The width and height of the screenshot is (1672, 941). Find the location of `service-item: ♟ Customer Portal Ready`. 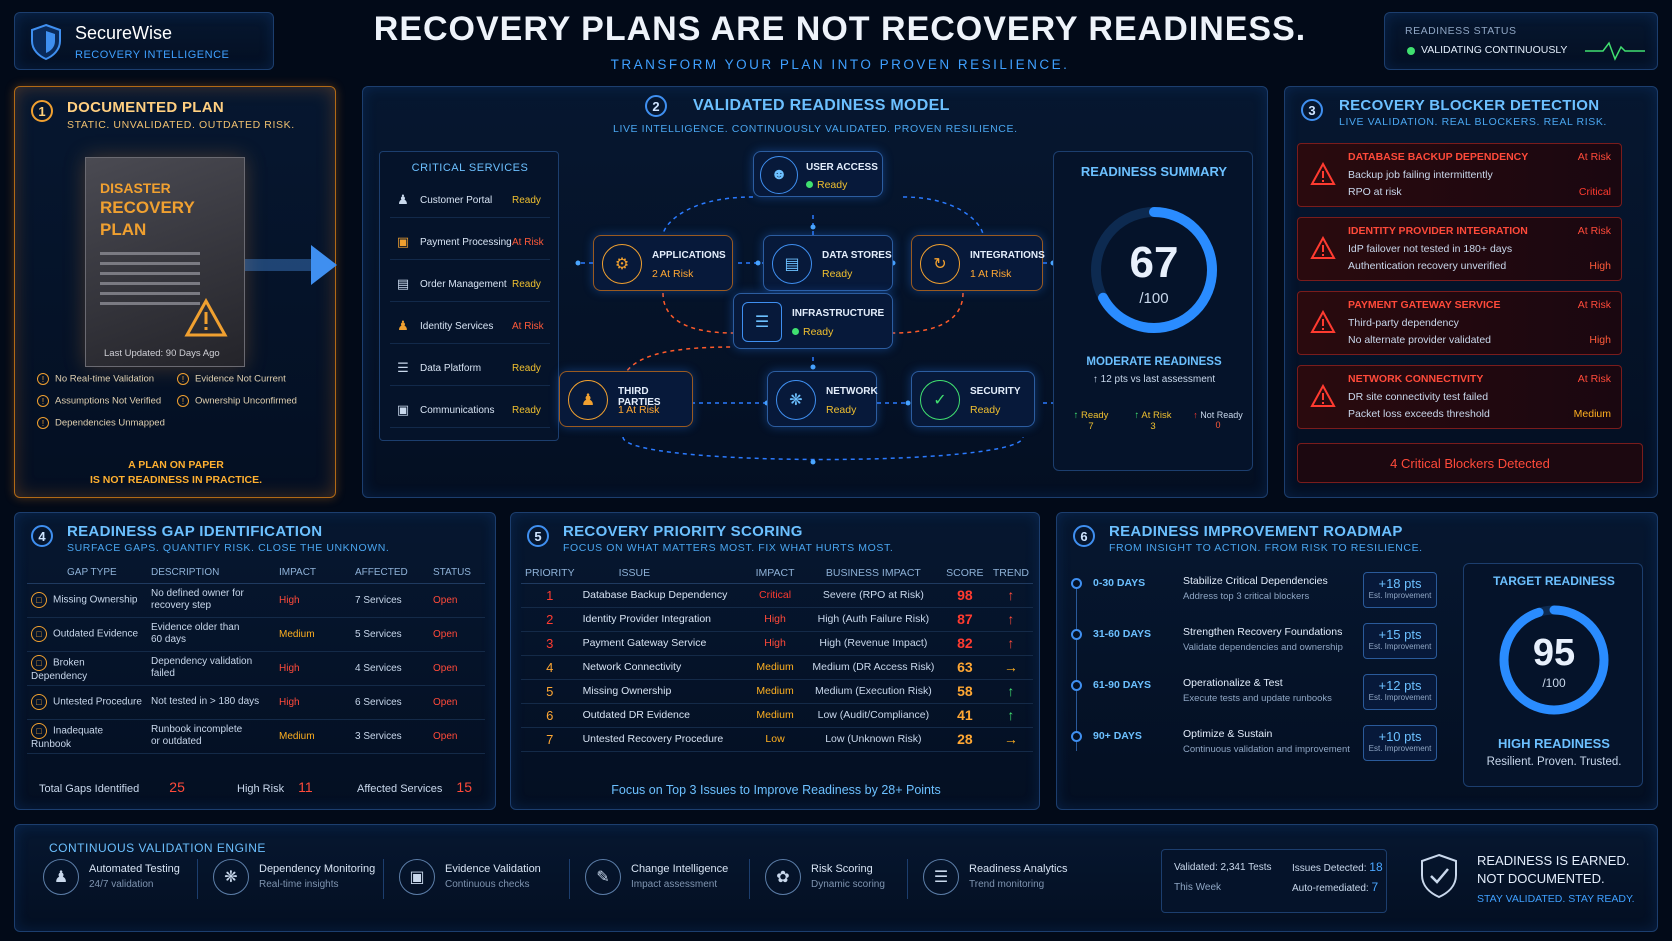

service-item: ♟ Customer Portal Ready is located at coordinates (470, 202).